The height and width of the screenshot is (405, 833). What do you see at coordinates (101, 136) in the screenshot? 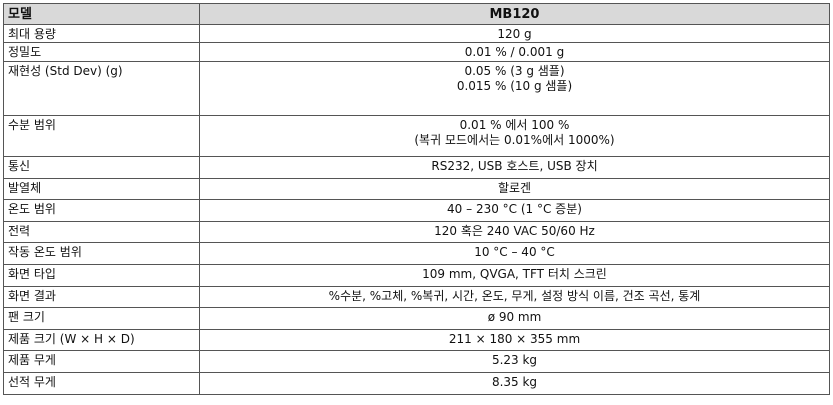
I see `spec-label: 수분 범위` at bounding box center [101, 136].